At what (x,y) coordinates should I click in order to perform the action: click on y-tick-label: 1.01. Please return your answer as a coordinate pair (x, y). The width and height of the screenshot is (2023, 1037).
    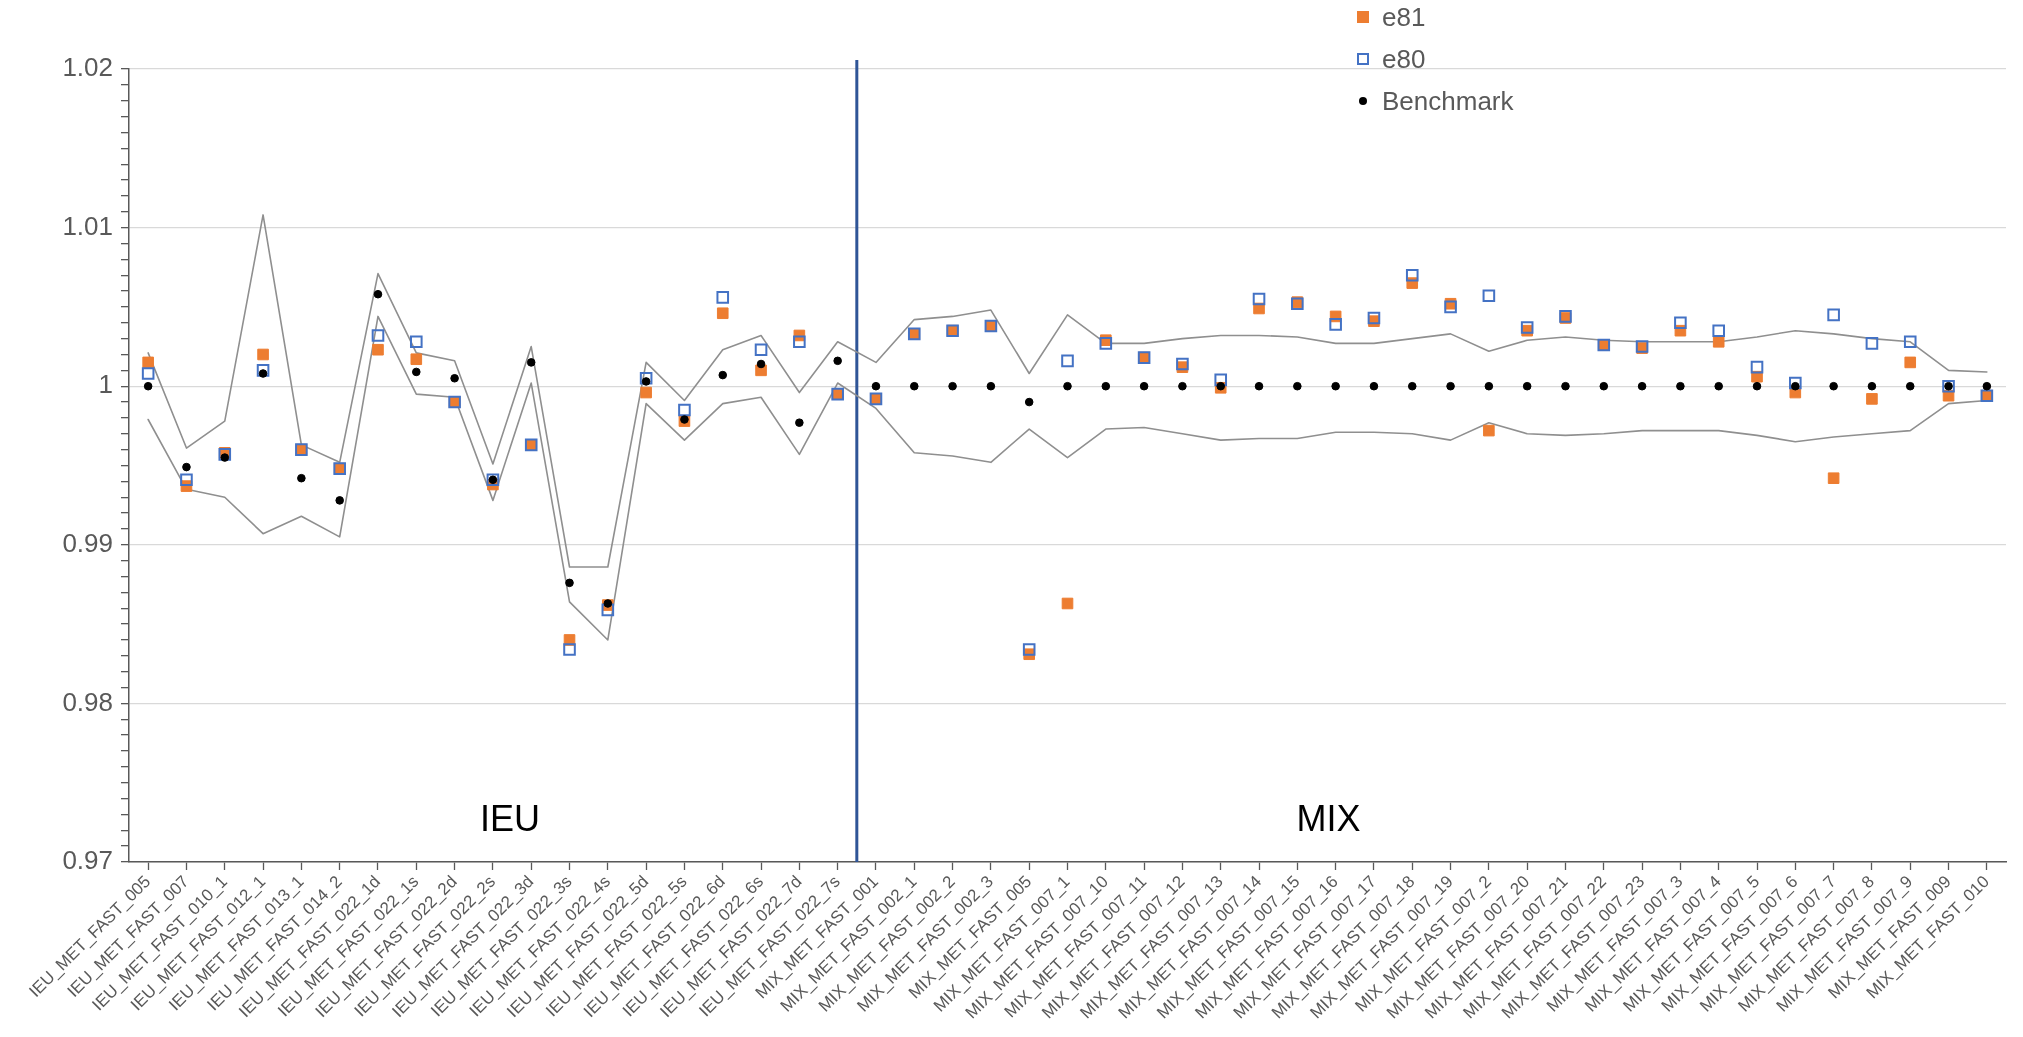
    Looking at the image, I should click on (87, 225).